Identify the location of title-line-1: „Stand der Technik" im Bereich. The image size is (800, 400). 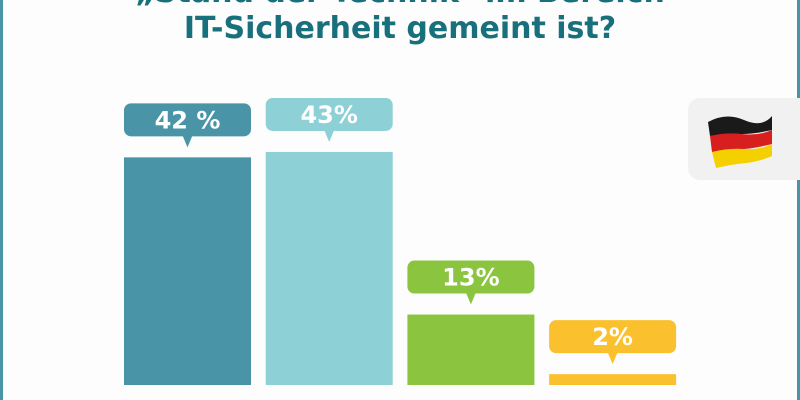
(400, 5).